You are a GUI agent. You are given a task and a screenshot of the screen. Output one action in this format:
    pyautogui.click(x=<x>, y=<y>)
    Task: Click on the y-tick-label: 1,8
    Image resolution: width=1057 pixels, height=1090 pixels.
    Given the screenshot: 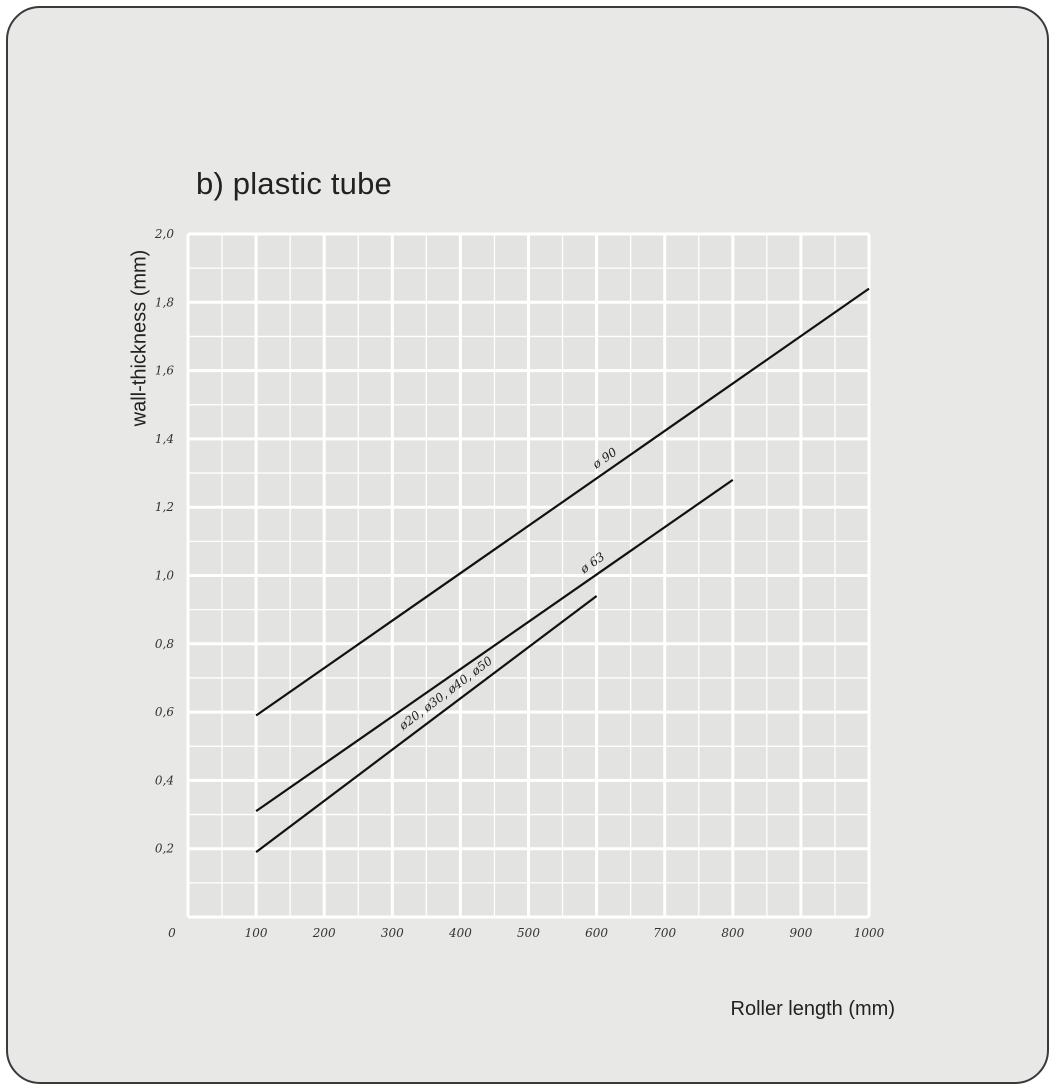 What is the action you would take?
    pyautogui.click(x=164, y=302)
    